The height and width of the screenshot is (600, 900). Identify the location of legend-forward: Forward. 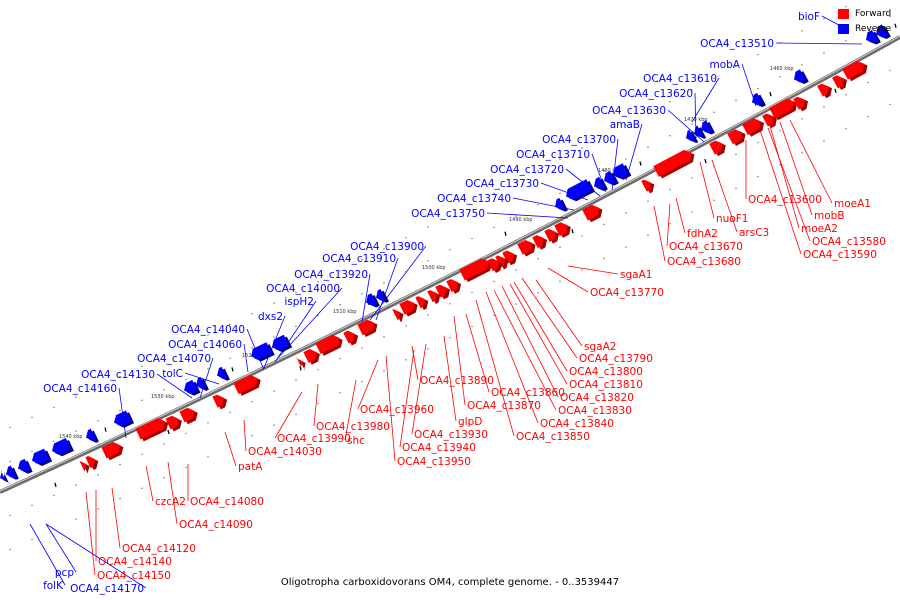
(869, 14).